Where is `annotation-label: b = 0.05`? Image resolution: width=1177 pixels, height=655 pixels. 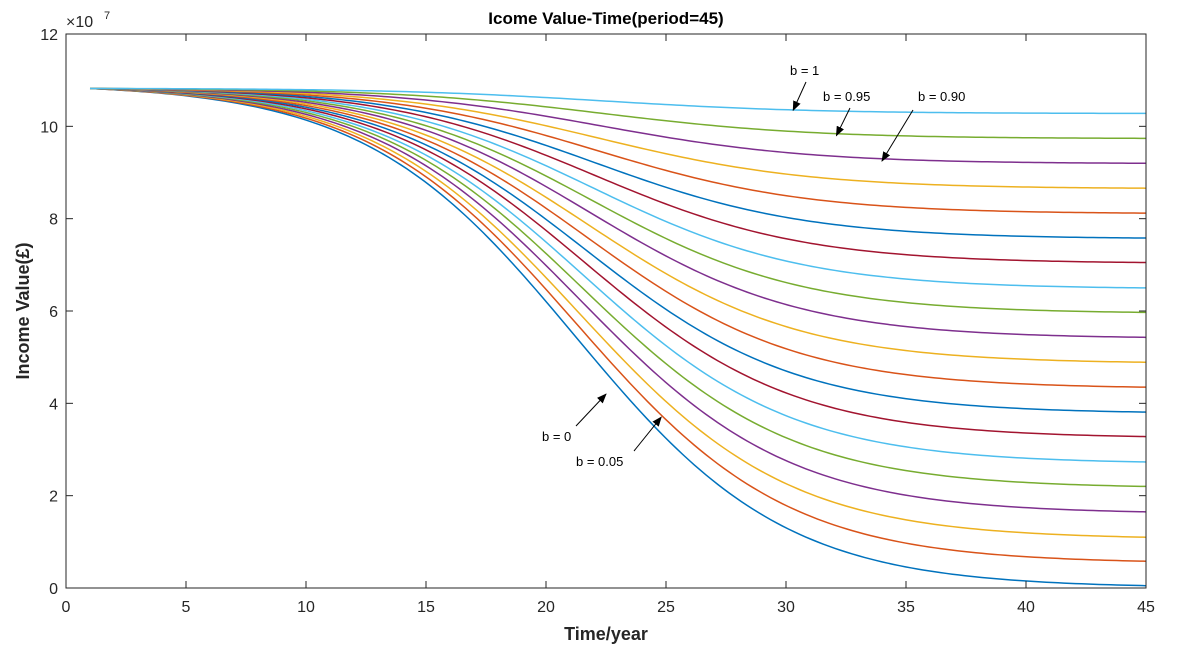
annotation-label: b = 0.05 is located at coordinates (599, 461).